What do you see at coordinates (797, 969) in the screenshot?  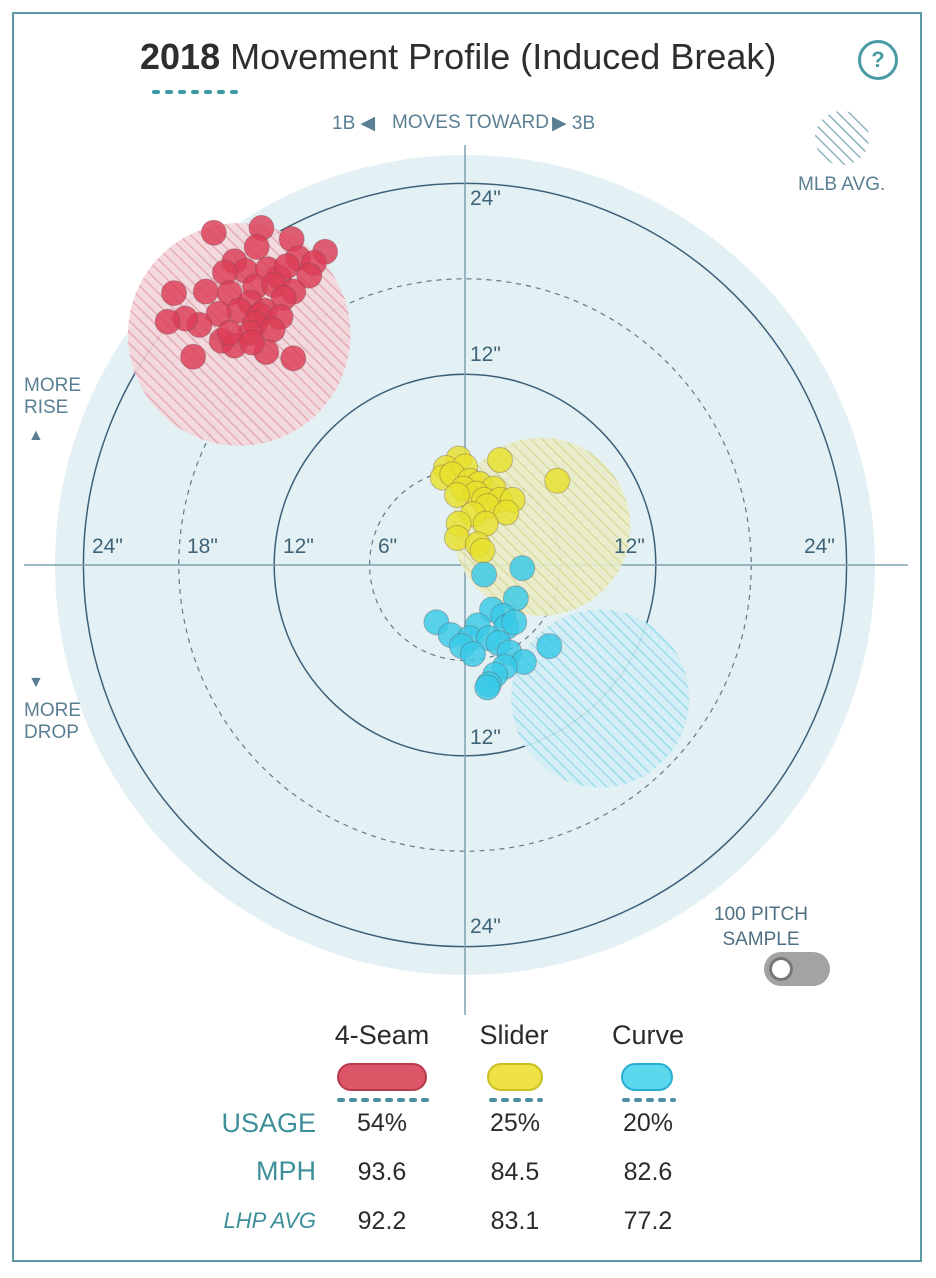 I see `pitch-sample-toggle` at bounding box center [797, 969].